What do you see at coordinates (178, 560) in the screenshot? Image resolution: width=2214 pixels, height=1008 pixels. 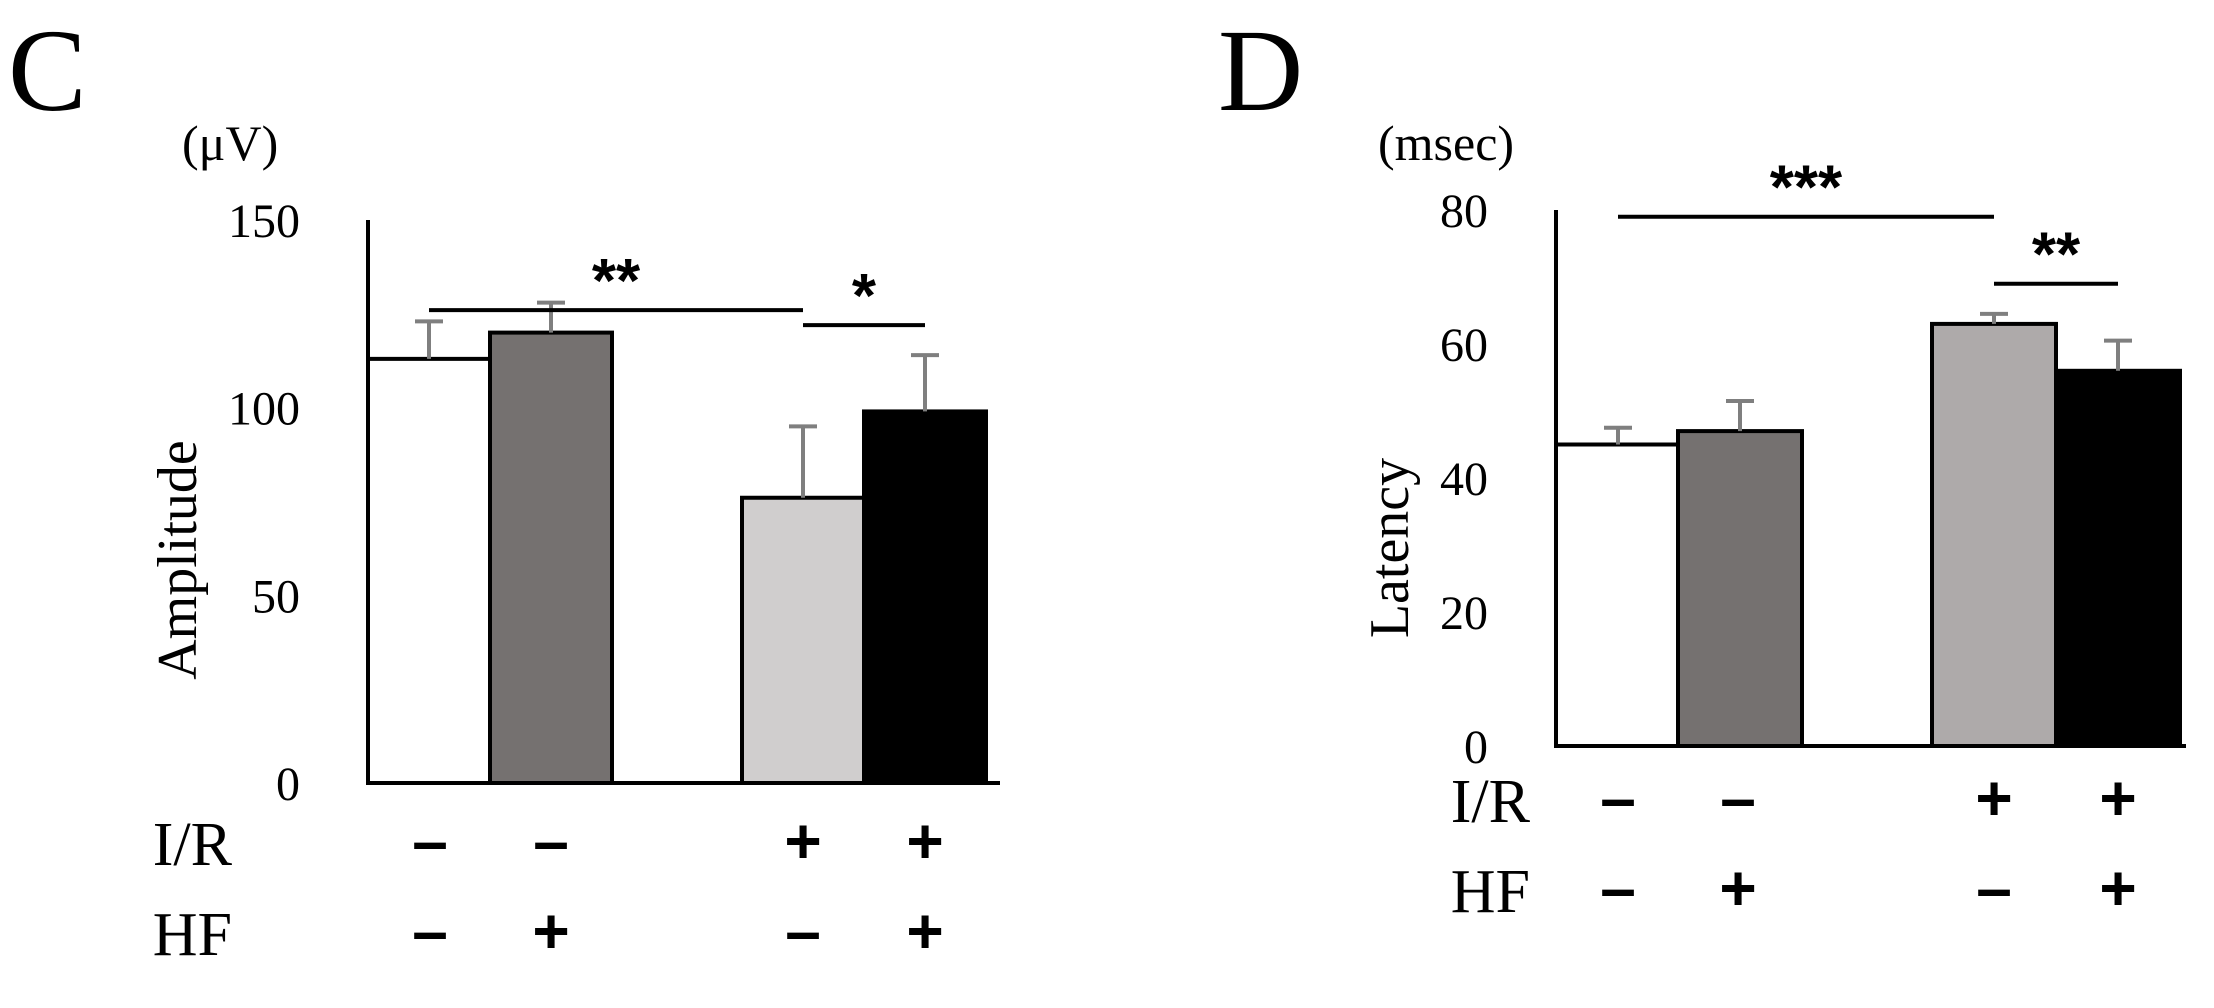 I see `y-axis-title: Amplitude` at bounding box center [178, 560].